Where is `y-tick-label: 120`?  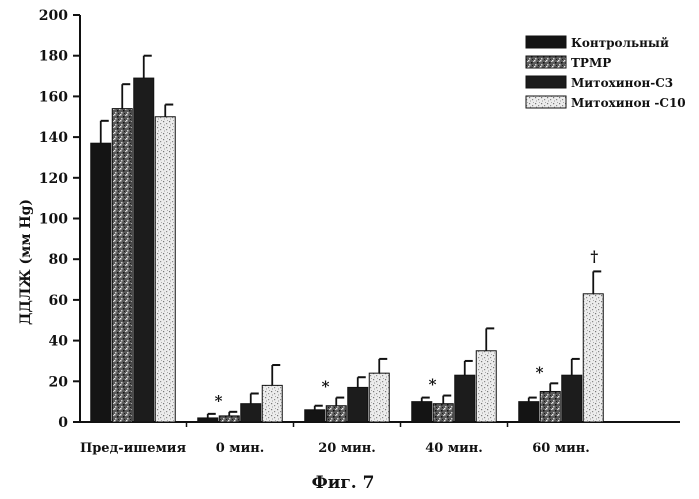
y-tick-label: 120 is located at coordinates (53, 179).